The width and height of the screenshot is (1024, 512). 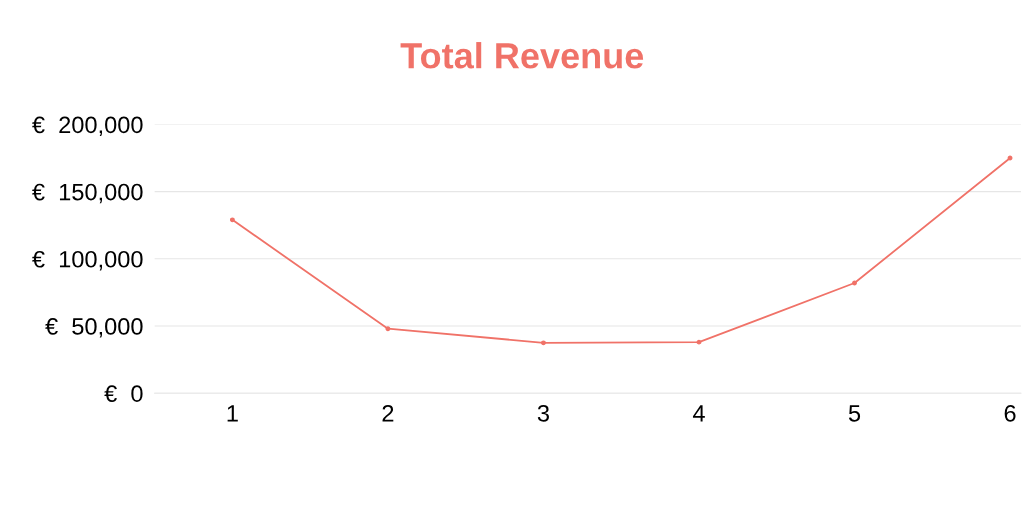 What do you see at coordinates (522, 55) in the screenshot?
I see `chart-title: Total Revenue` at bounding box center [522, 55].